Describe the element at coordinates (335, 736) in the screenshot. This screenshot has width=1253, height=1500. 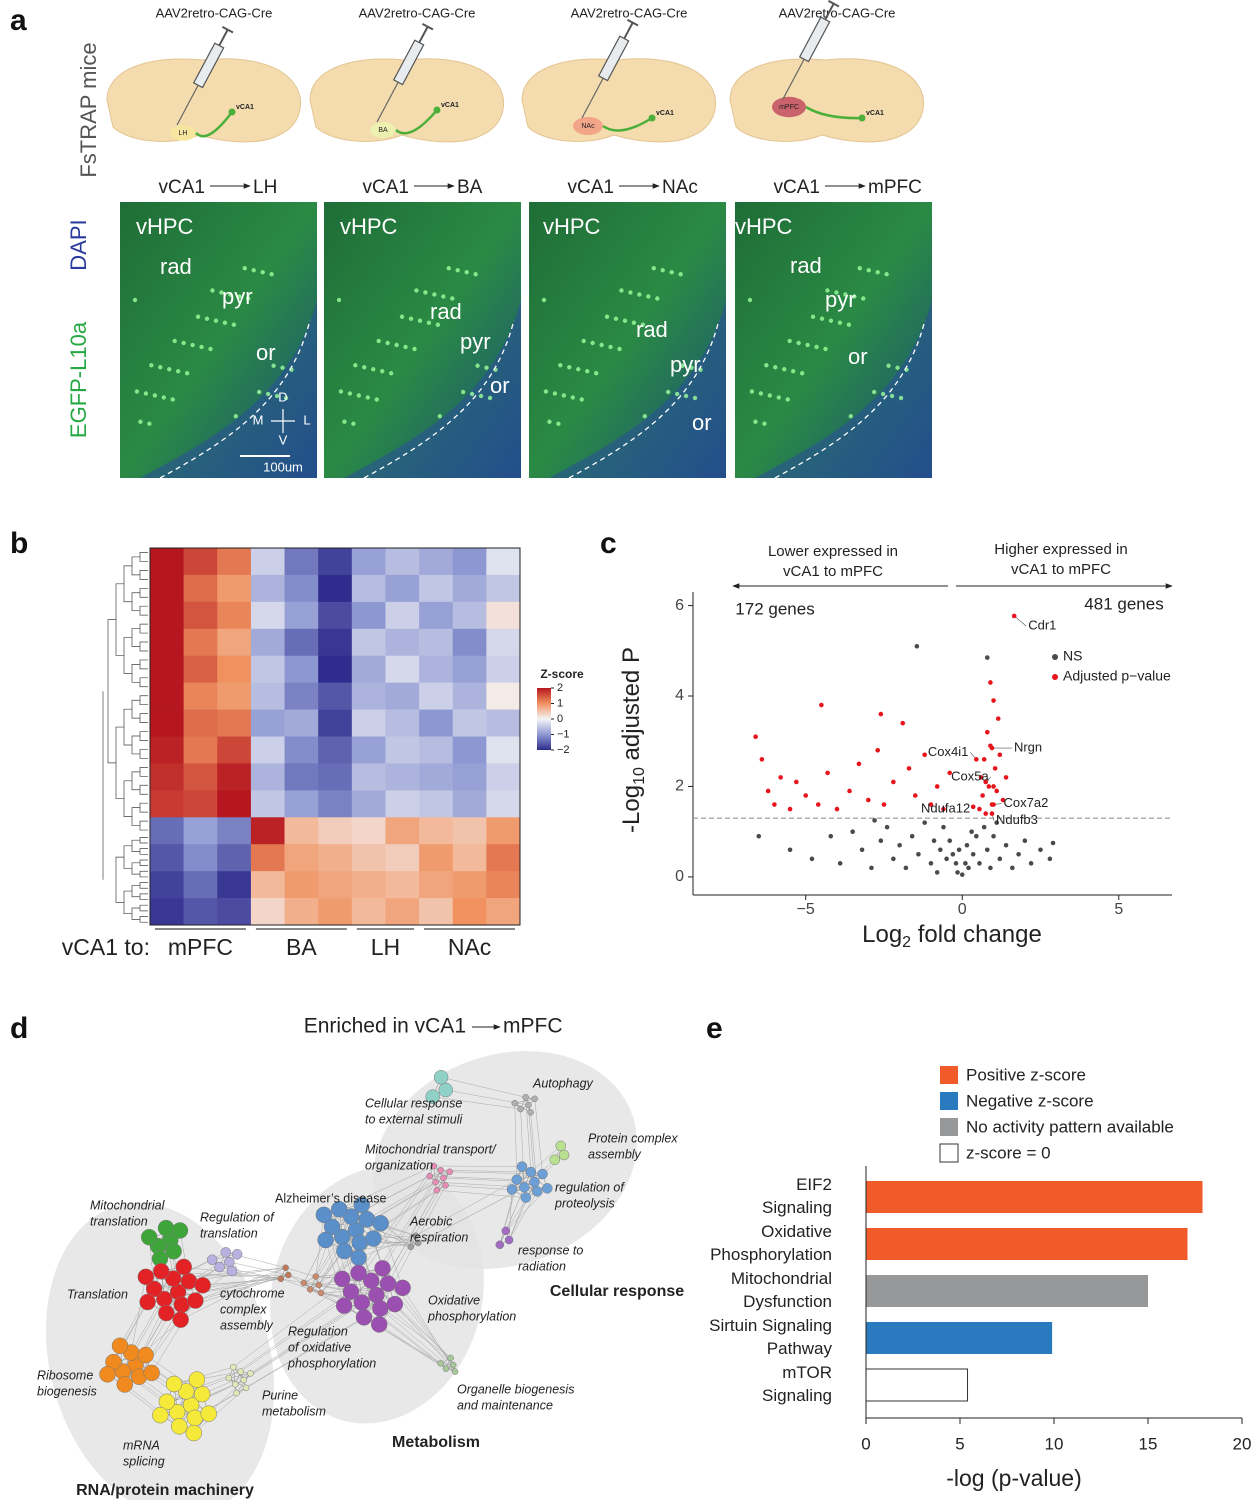
I see `heatmap-frame` at that location.